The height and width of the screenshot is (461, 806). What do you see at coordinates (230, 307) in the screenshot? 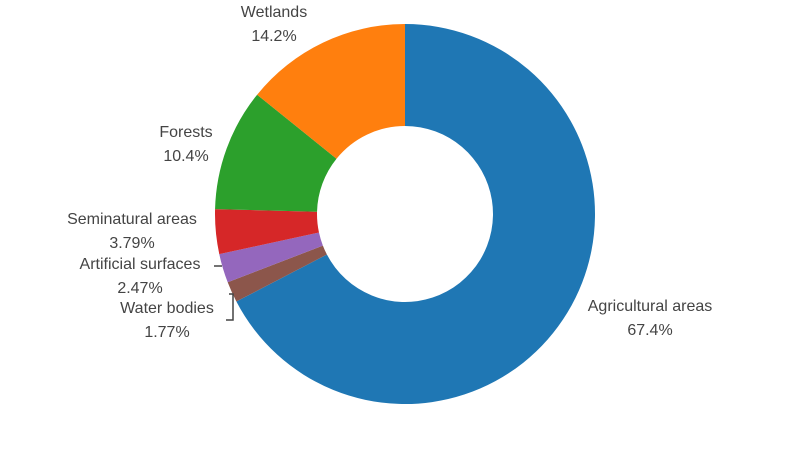
I see `label-connector` at bounding box center [230, 307].